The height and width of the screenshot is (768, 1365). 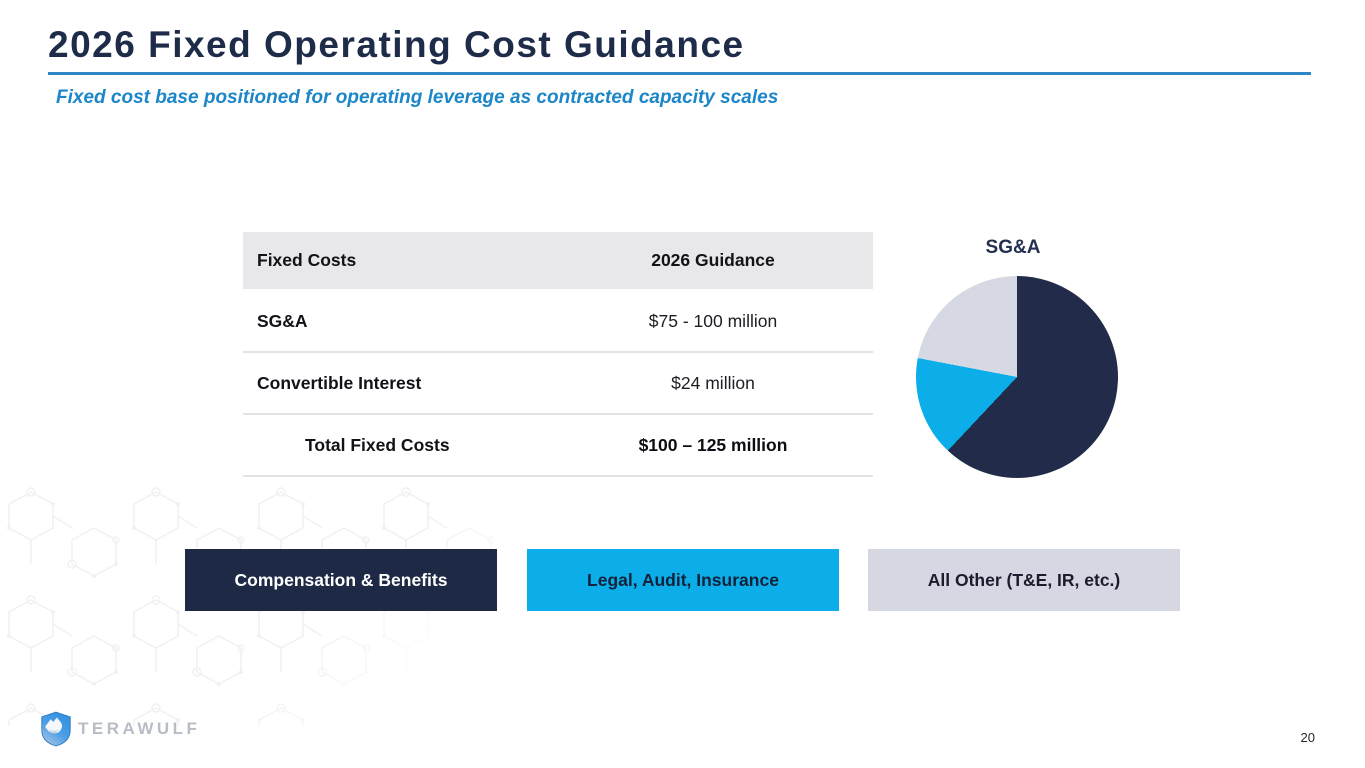 I want to click on sga-pie-chart, so click(x=1017, y=377).